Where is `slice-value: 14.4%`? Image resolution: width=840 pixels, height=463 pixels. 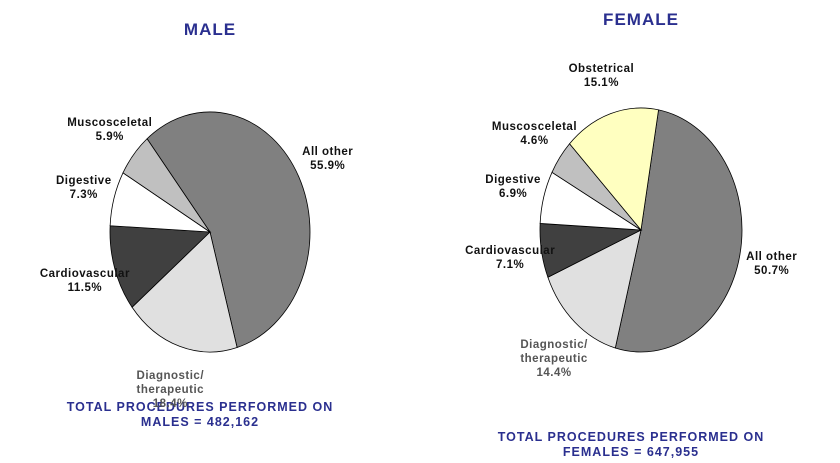 slice-value: 14.4% is located at coordinates (554, 372).